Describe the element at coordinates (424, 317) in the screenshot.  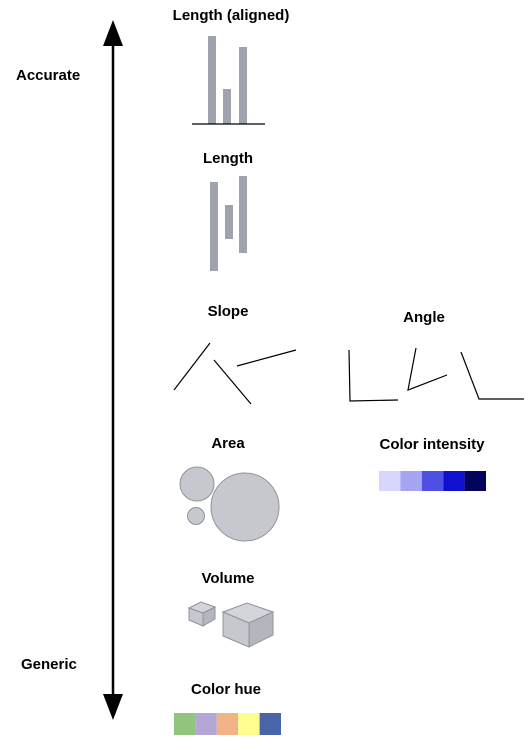
I see `angle-title: Angle` at that location.